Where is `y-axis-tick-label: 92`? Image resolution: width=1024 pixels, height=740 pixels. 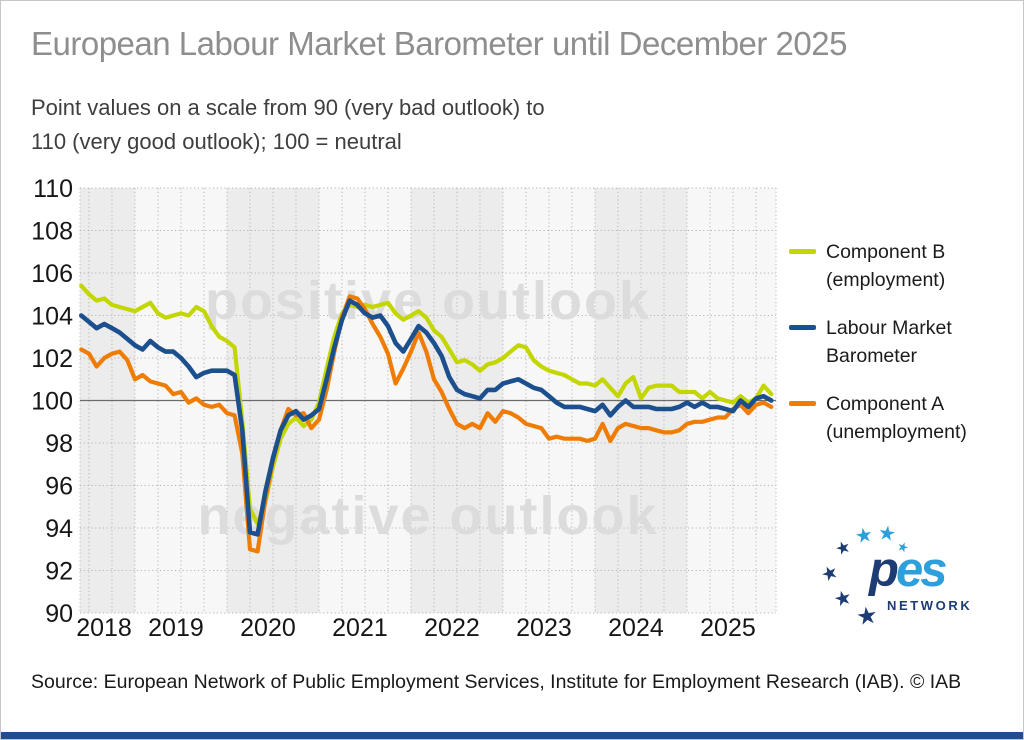 y-axis-tick-label: 92 is located at coordinates (59, 572).